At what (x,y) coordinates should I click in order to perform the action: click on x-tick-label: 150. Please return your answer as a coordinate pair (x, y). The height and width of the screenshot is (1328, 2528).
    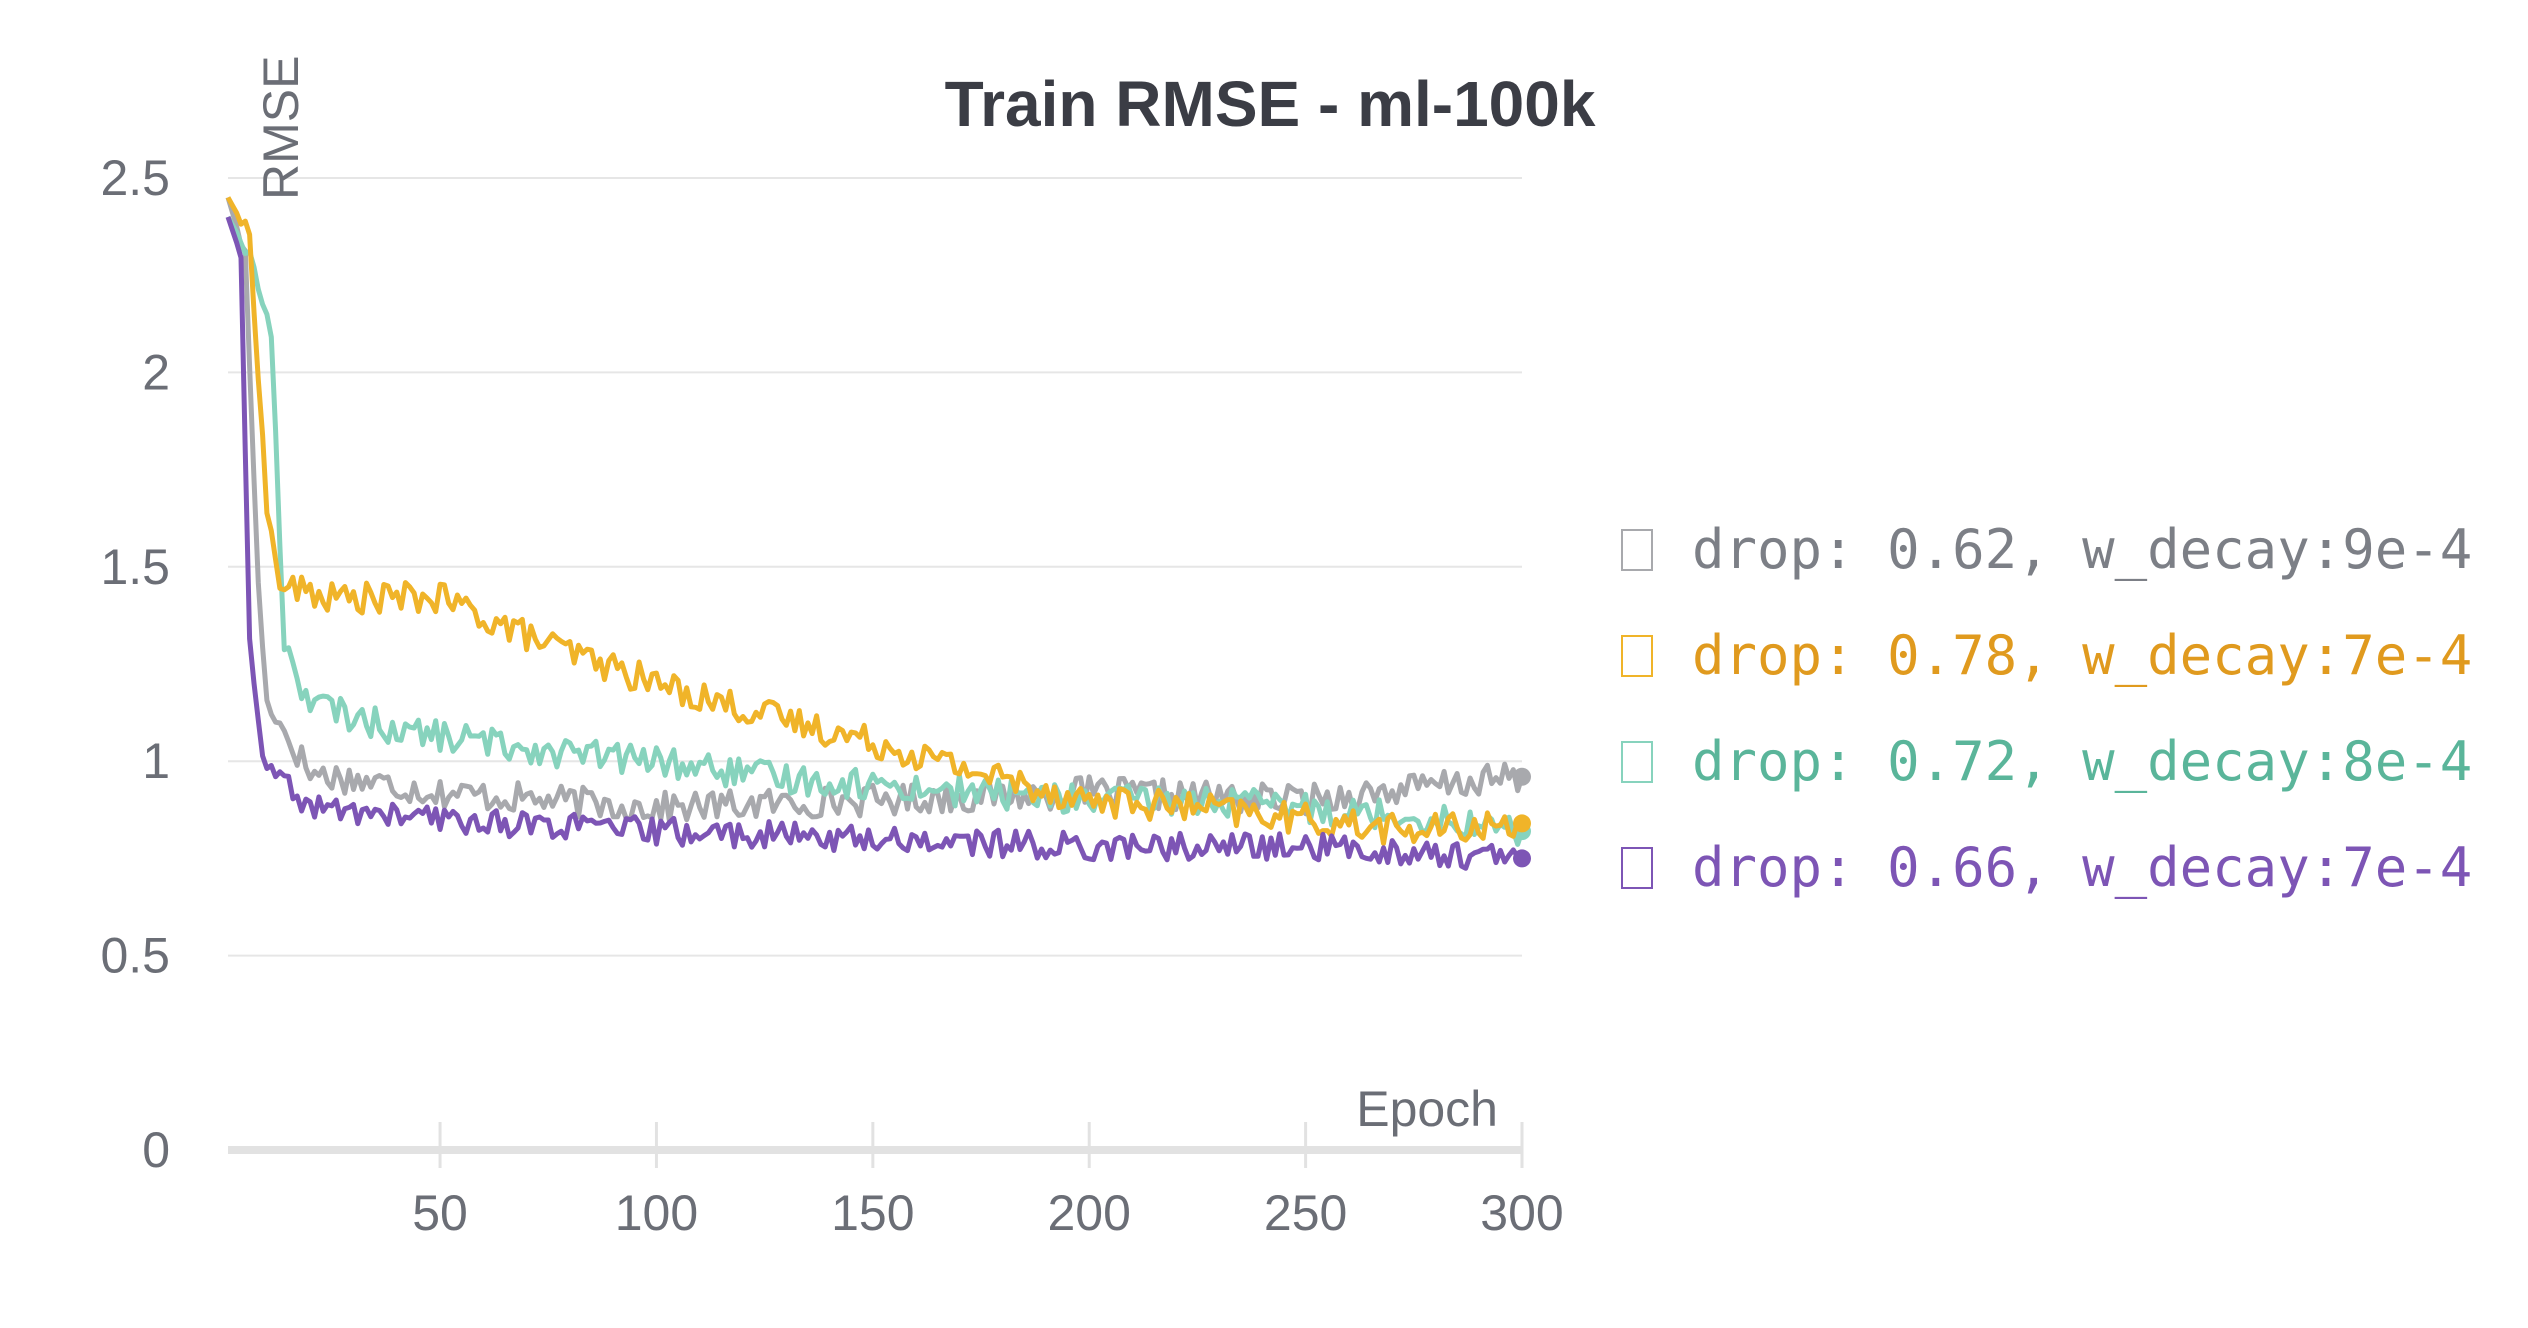
    Looking at the image, I should click on (872, 1213).